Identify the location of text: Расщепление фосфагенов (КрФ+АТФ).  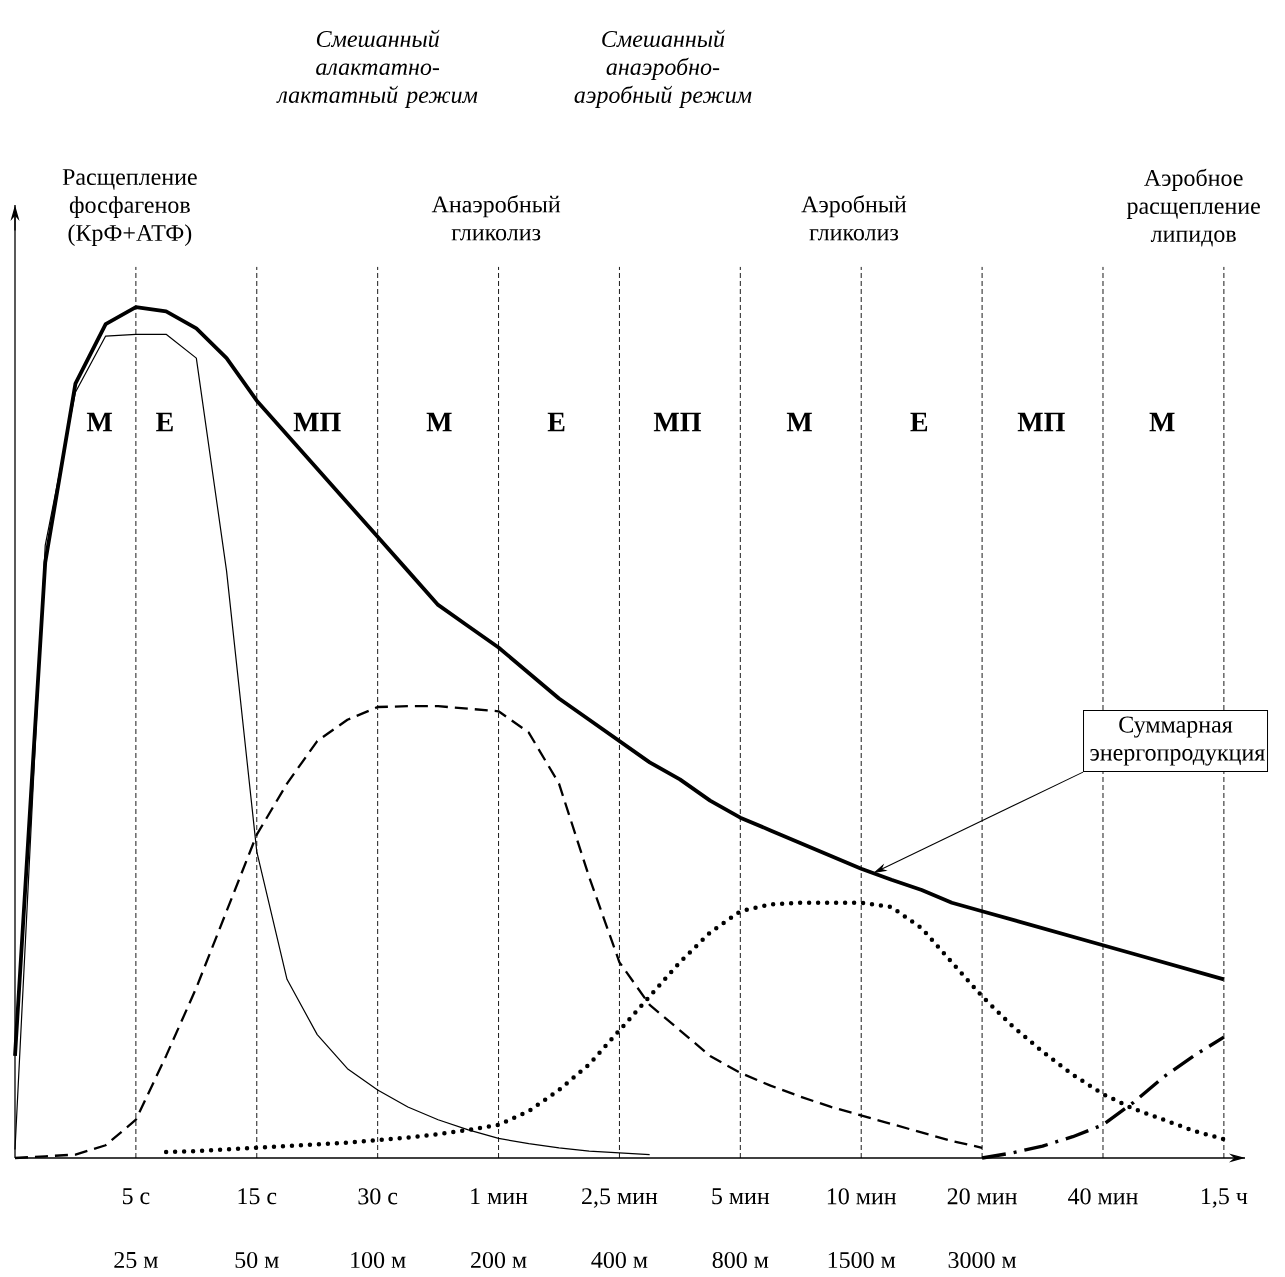
(129, 207).